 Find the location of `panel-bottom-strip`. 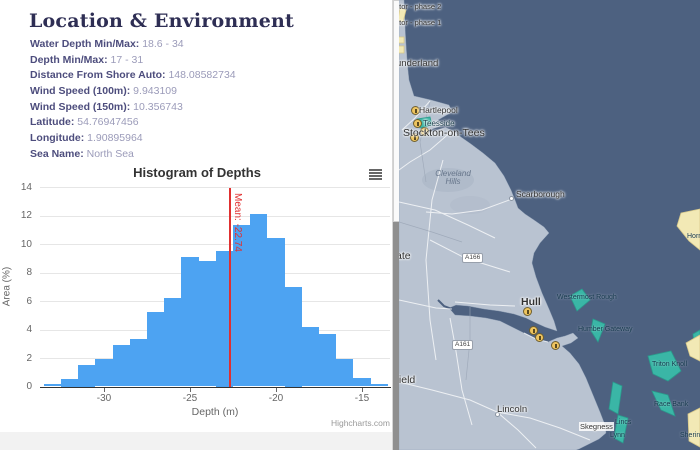

panel-bottom-strip is located at coordinates (196, 441).